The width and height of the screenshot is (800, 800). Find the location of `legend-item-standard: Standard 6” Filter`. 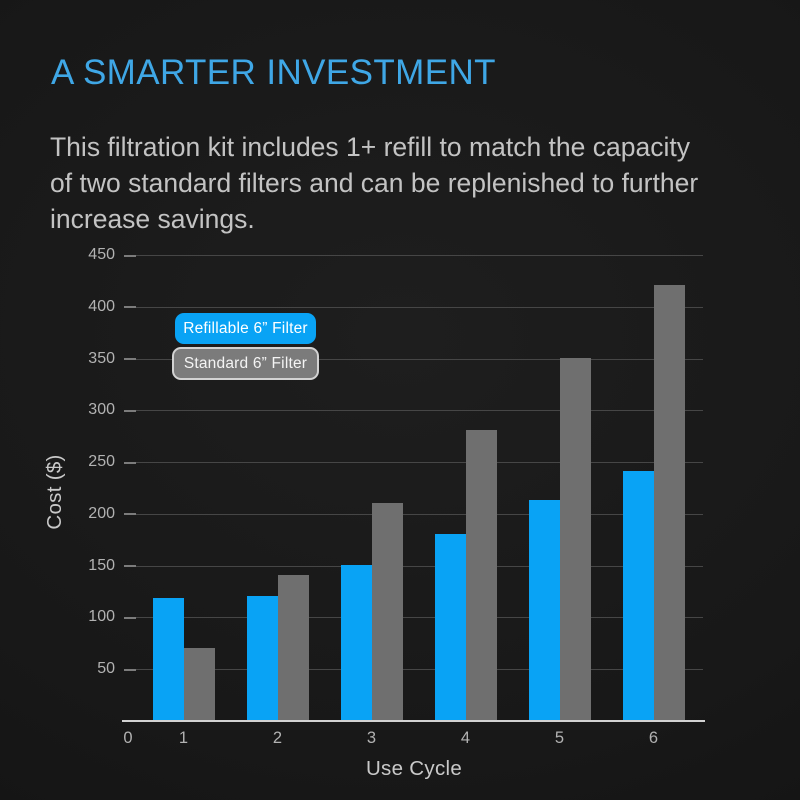

legend-item-standard: Standard 6” Filter is located at coordinates (245, 363).